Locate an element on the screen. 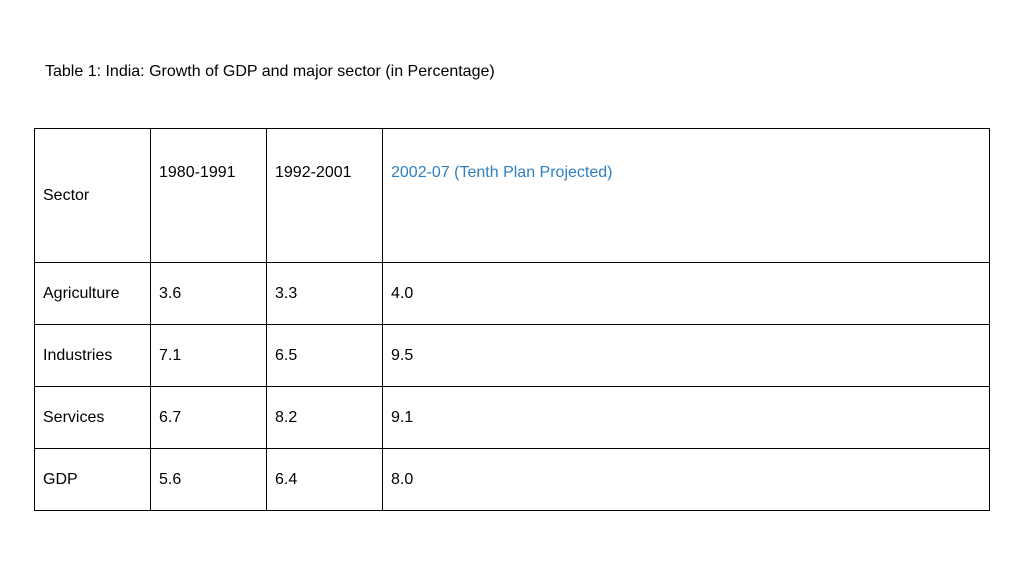  table-row: Services 6.7 8.2 9.1 is located at coordinates (512, 417).